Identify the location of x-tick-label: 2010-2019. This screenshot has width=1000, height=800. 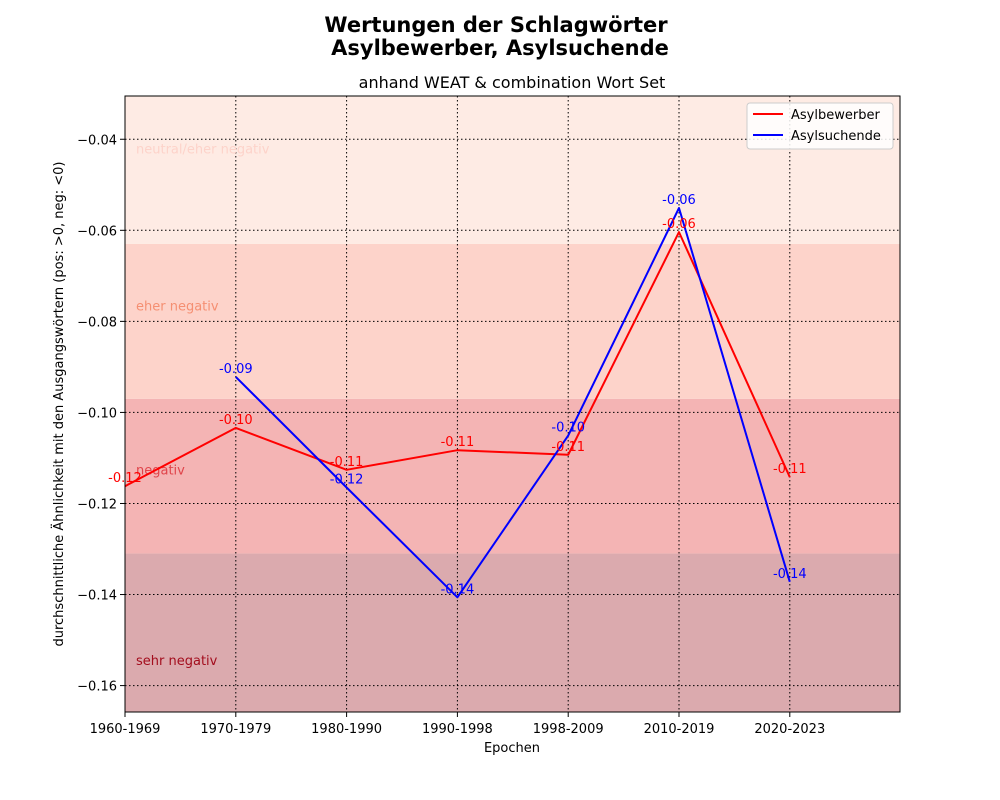
(679, 729).